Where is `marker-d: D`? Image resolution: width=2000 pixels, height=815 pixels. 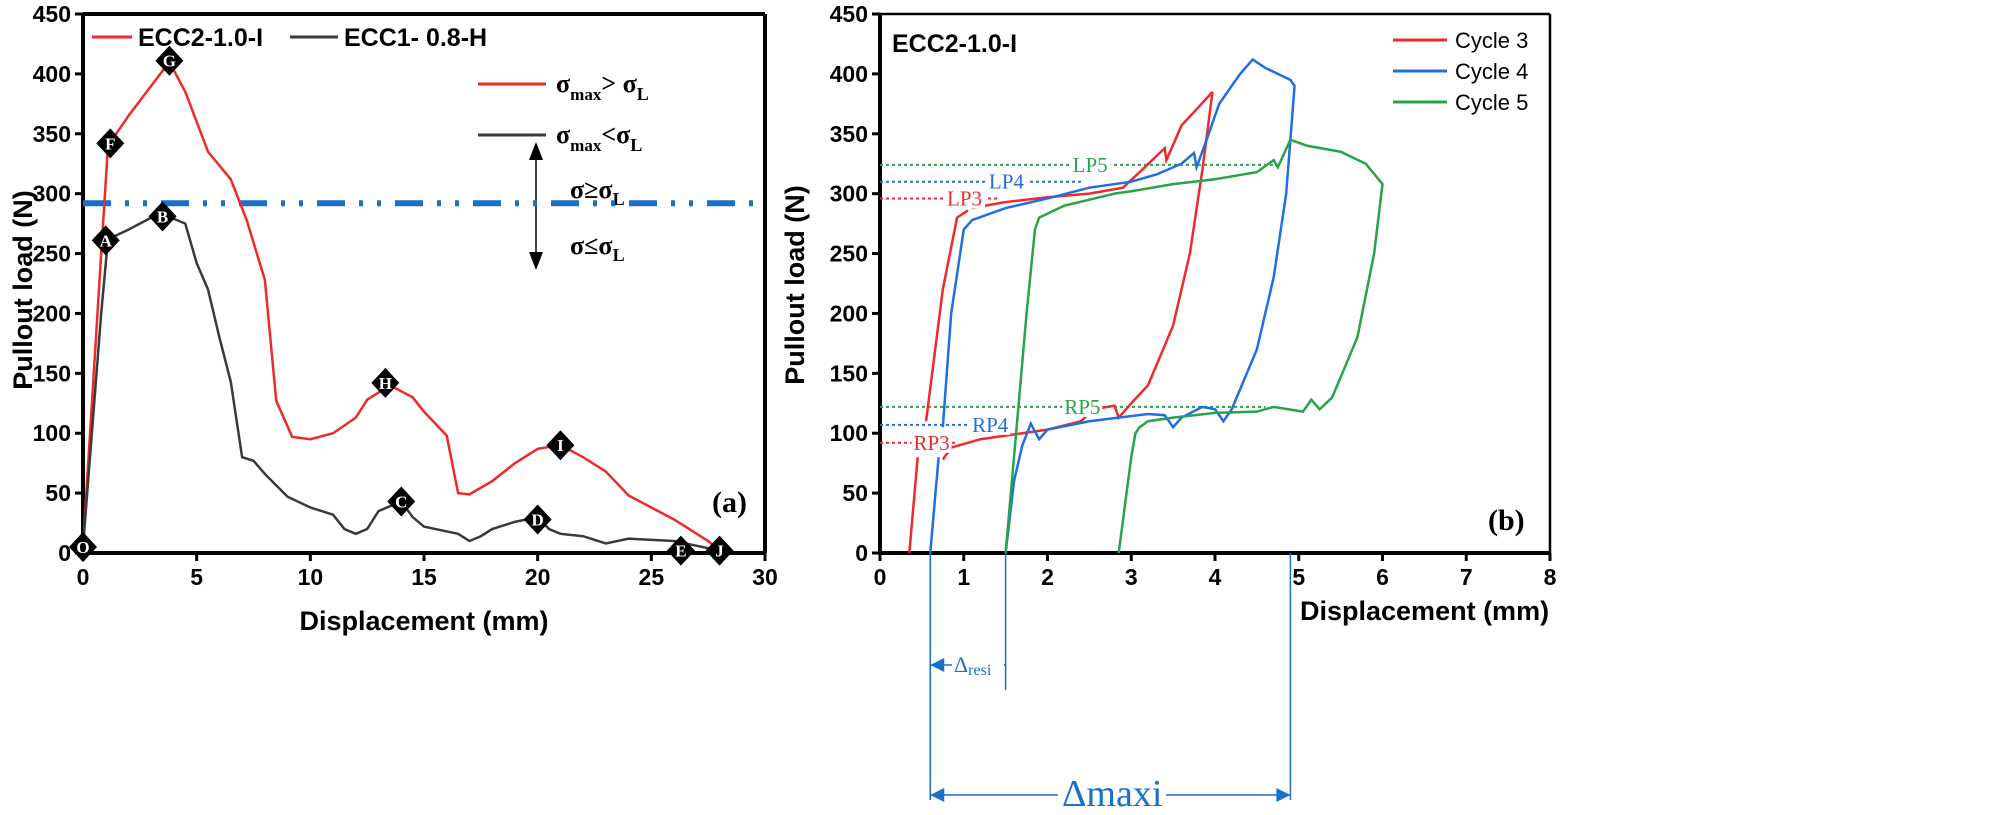
marker-d: D is located at coordinates (537, 519).